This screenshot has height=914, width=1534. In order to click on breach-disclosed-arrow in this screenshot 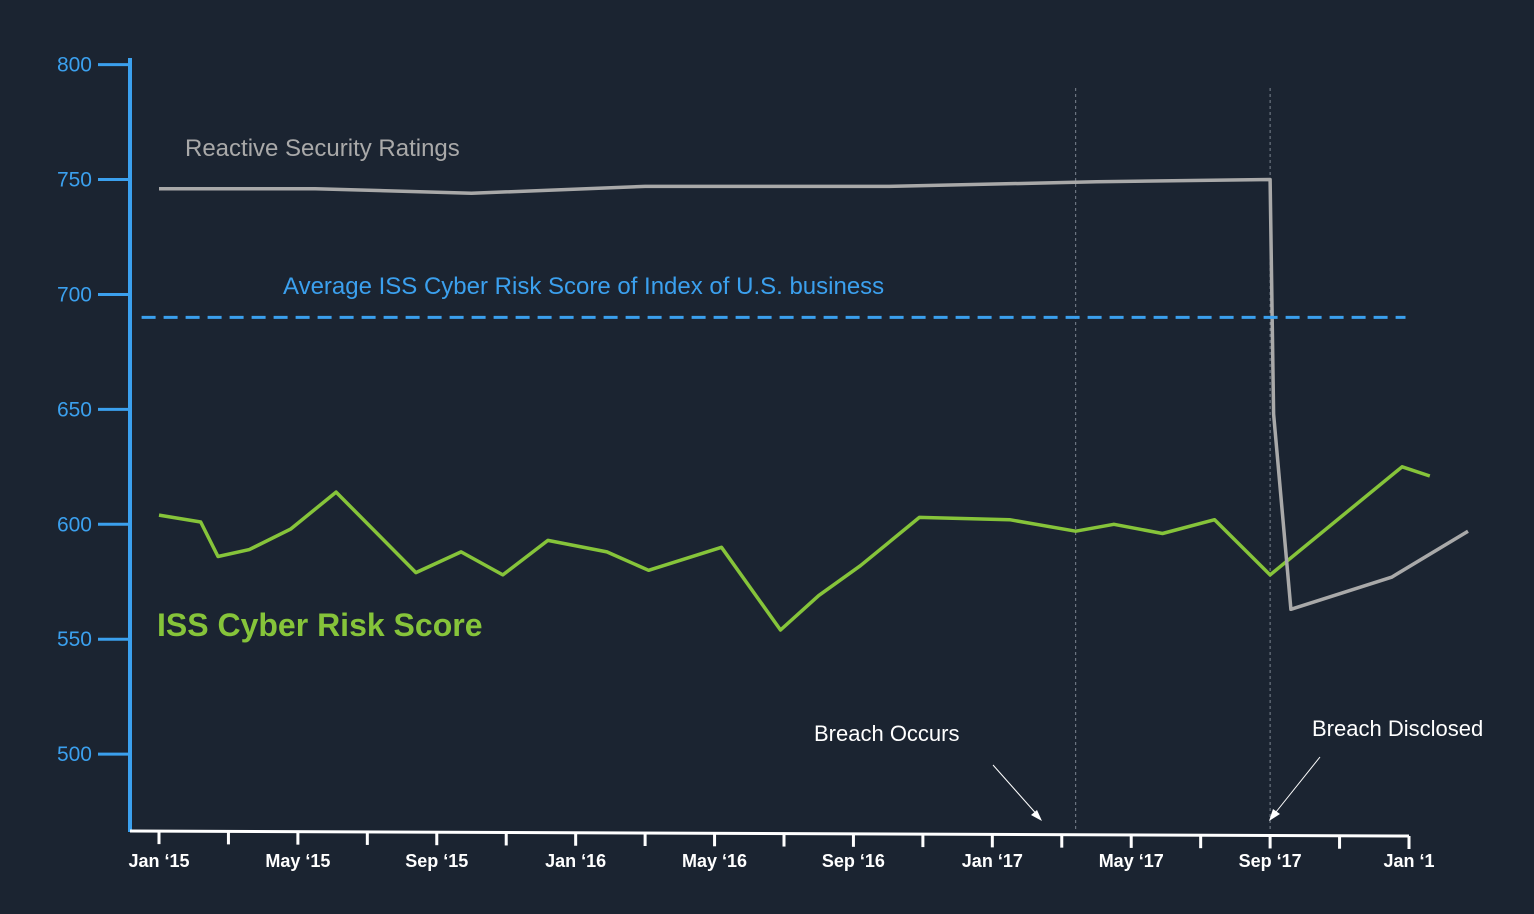, I will do `click(1296, 787)`.